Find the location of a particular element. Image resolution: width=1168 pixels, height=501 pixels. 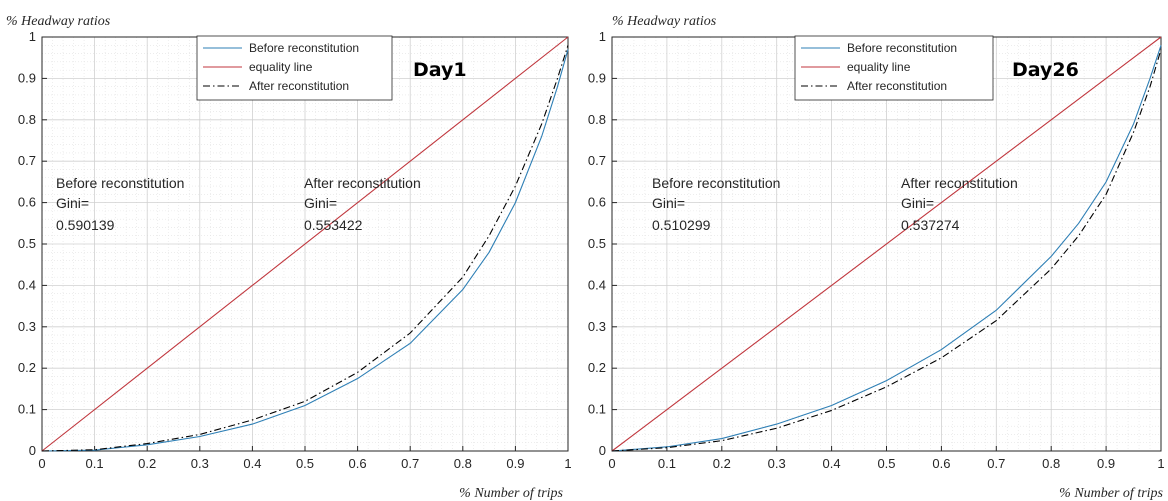

gini-annotation-before: Before reconstitution Gini= 0.510299 is located at coordinates (716, 204).